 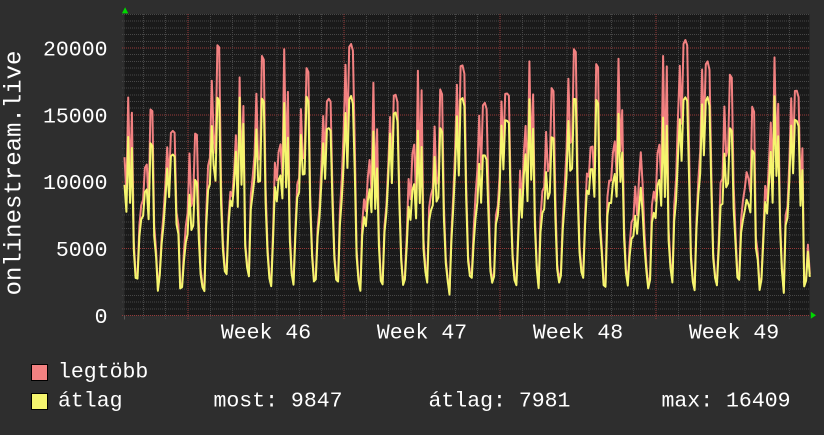 What do you see at coordinates (15, 173) in the screenshot?
I see `svg-text: onlinestream.live` at bounding box center [15, 173].